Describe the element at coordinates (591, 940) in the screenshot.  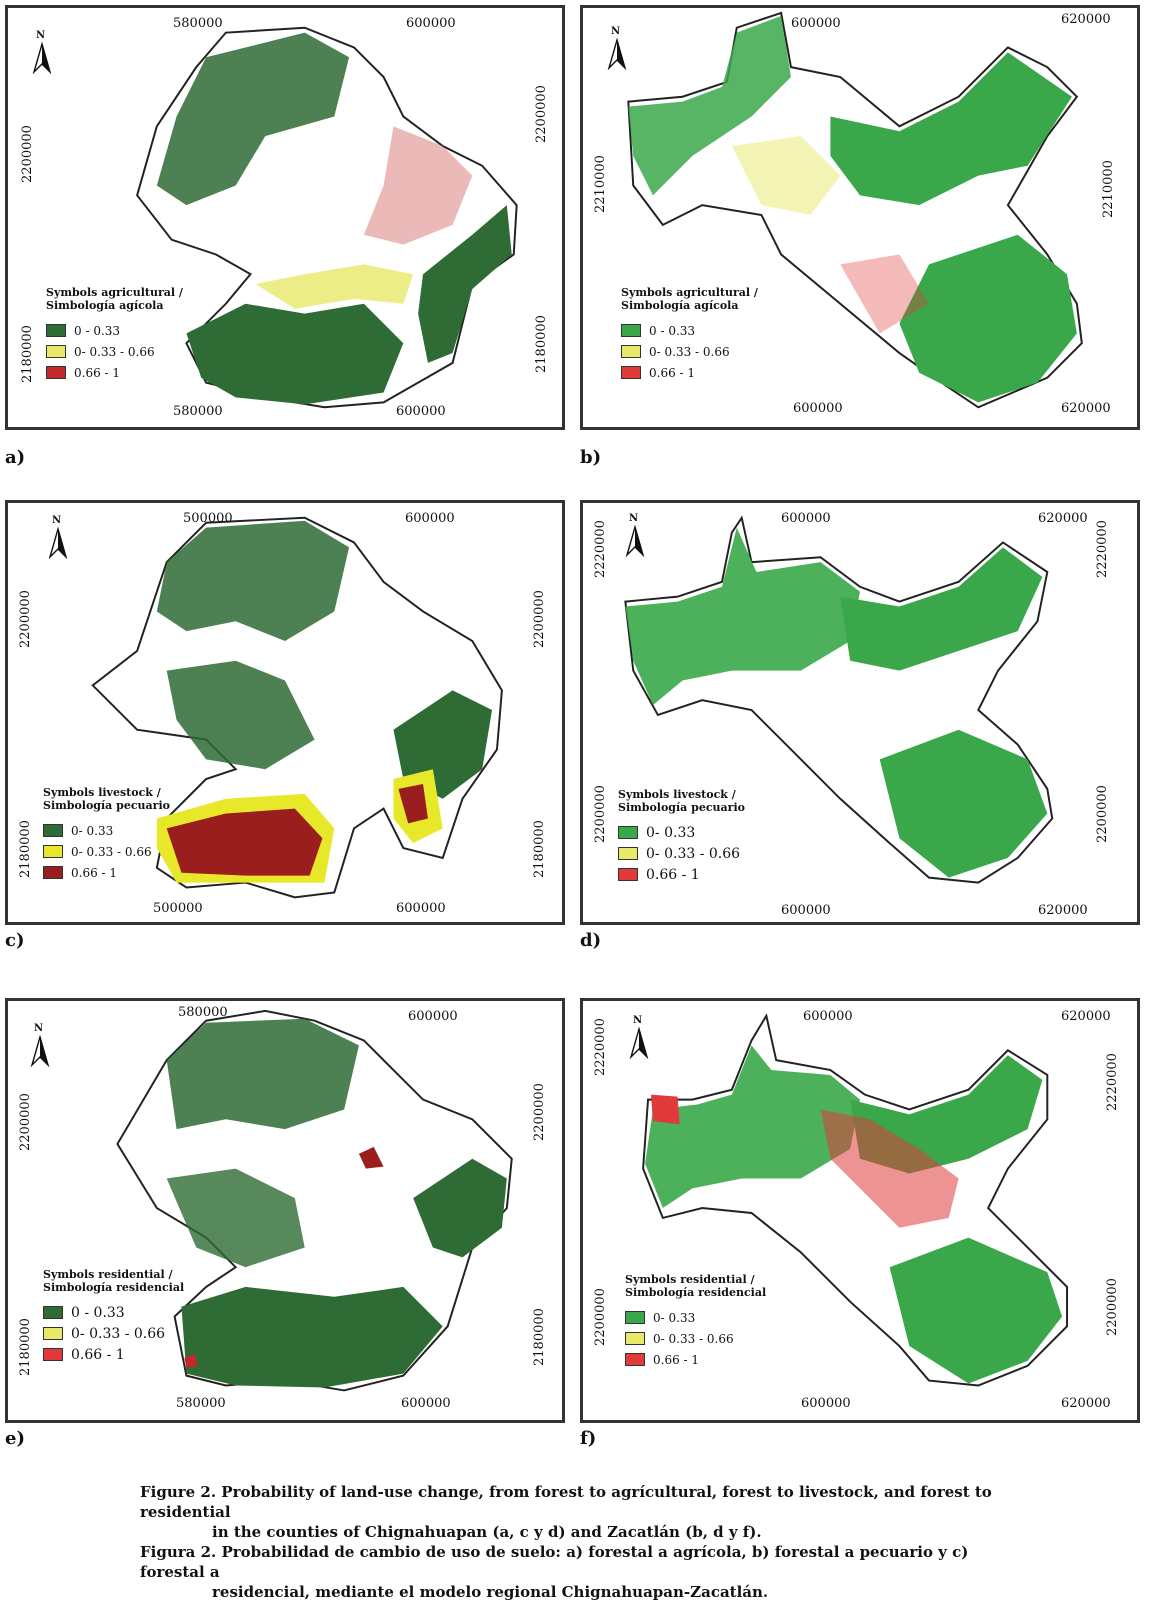
I see `panel-label-d: d)` at that location.